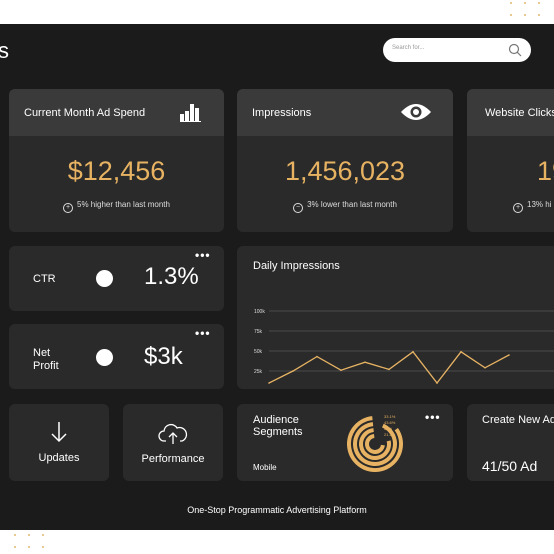 Image resolution: width=554 pixels, height=554 pixels. What do you see at coordinates (30, 541) in the screenshot?
I see `decorative-dots-bottom-left` at bounding box center [30, 541].